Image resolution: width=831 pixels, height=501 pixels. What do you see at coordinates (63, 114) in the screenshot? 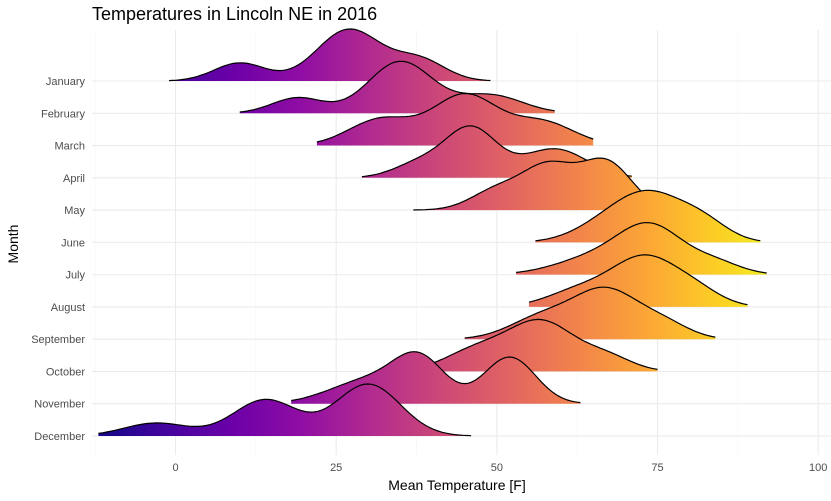
I see `y-tick-label: February` at bounding box center [63, 114].